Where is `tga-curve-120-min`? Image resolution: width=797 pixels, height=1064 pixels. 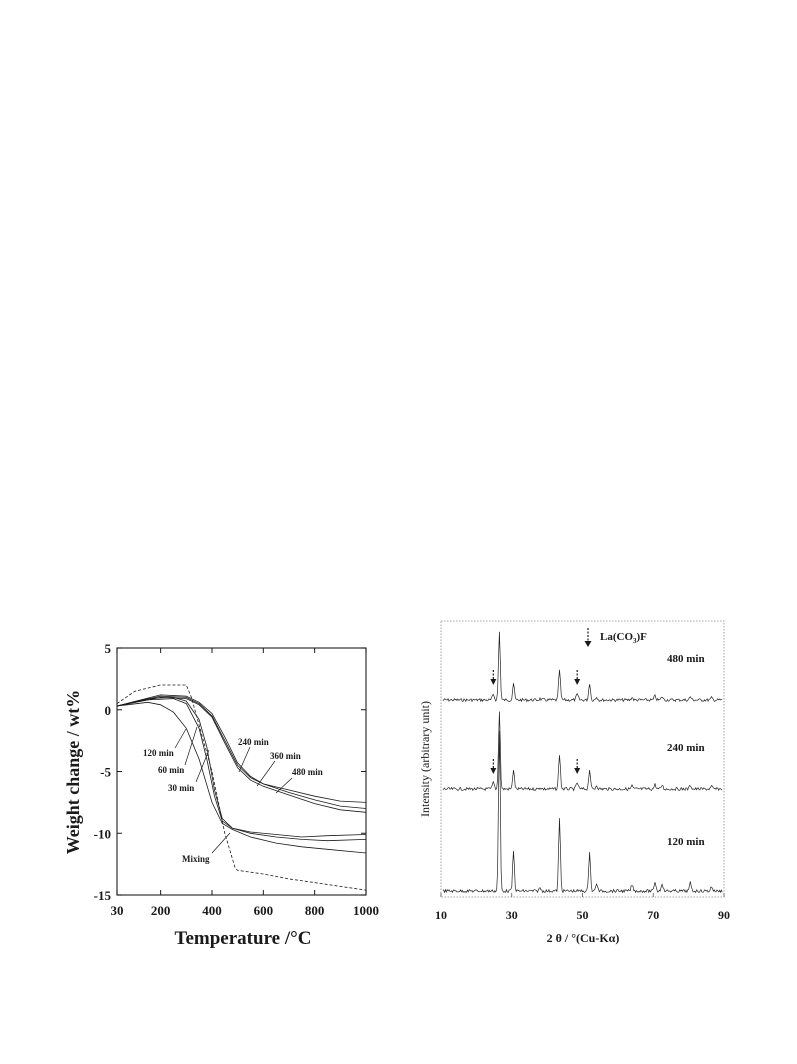
tga-curve-120-min is located at coordinates (241, 777).